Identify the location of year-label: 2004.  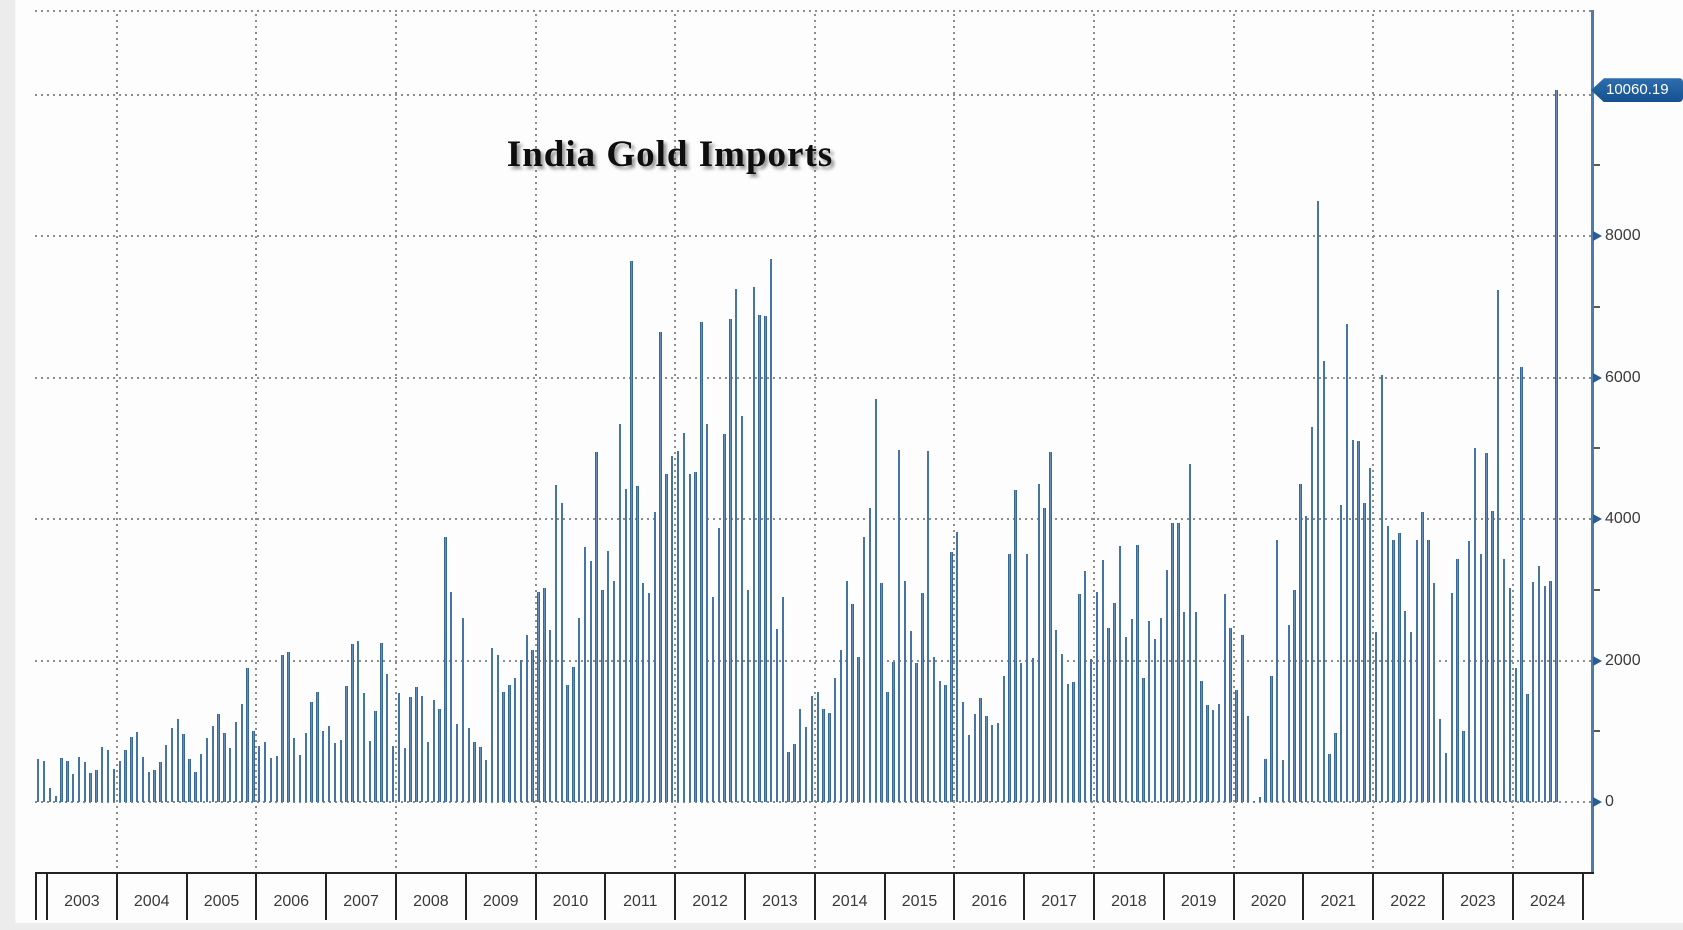
(151, 901).